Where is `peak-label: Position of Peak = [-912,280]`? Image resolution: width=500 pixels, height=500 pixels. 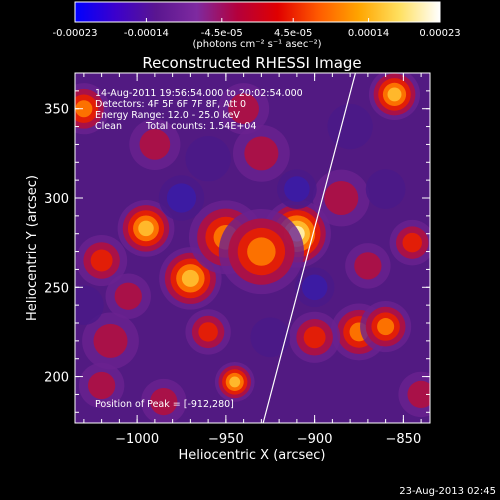 peak-label: Position of Peak = [-912,280] is located at coordinates (164, 404).